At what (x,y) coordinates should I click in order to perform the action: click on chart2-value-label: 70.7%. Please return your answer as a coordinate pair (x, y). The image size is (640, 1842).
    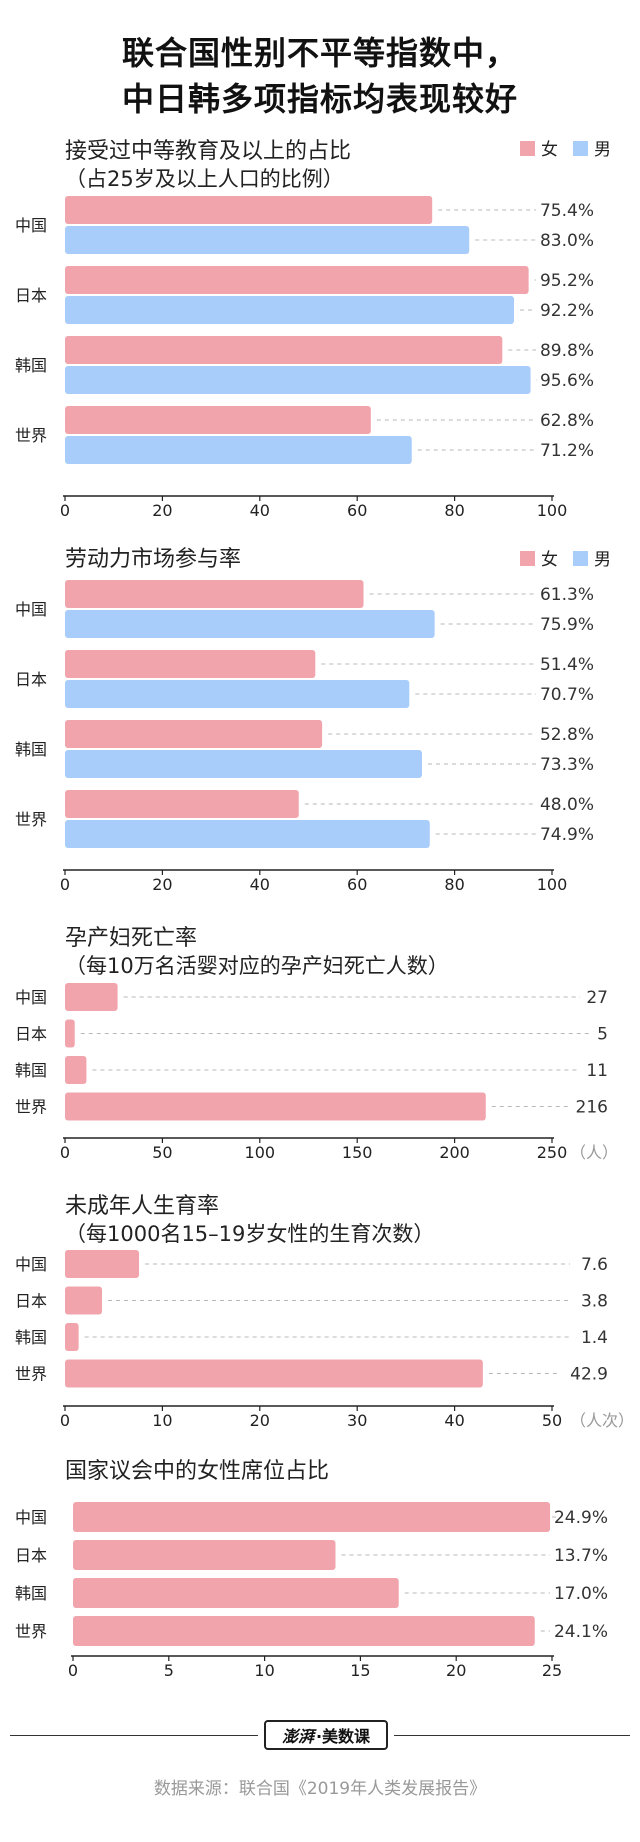
    Looking at the image, I should click on (567, 695).